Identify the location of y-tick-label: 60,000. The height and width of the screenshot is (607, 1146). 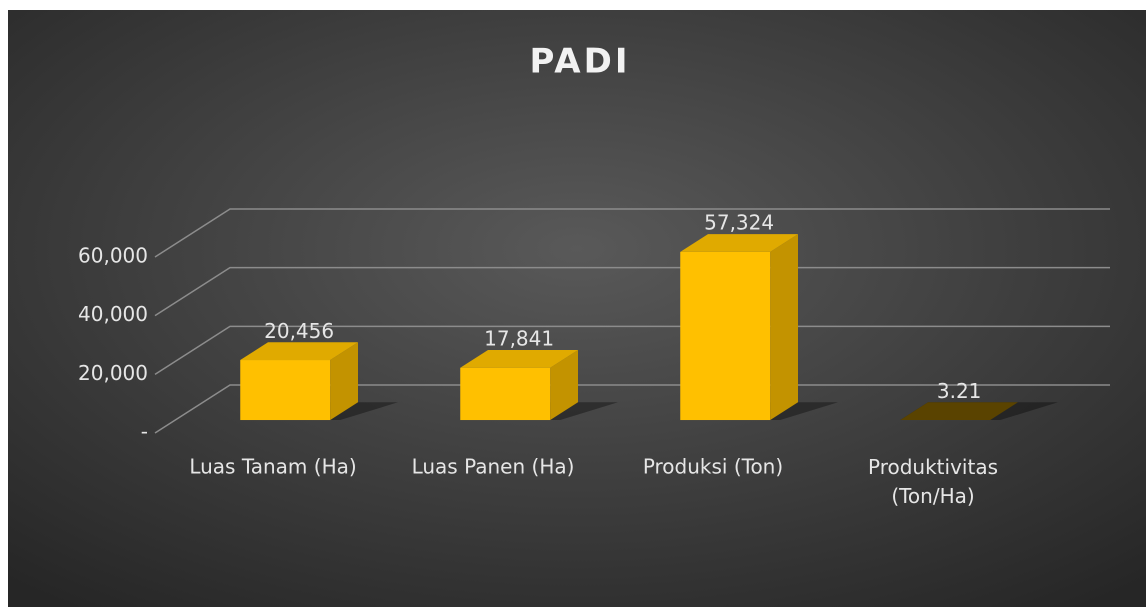
(113, 256).